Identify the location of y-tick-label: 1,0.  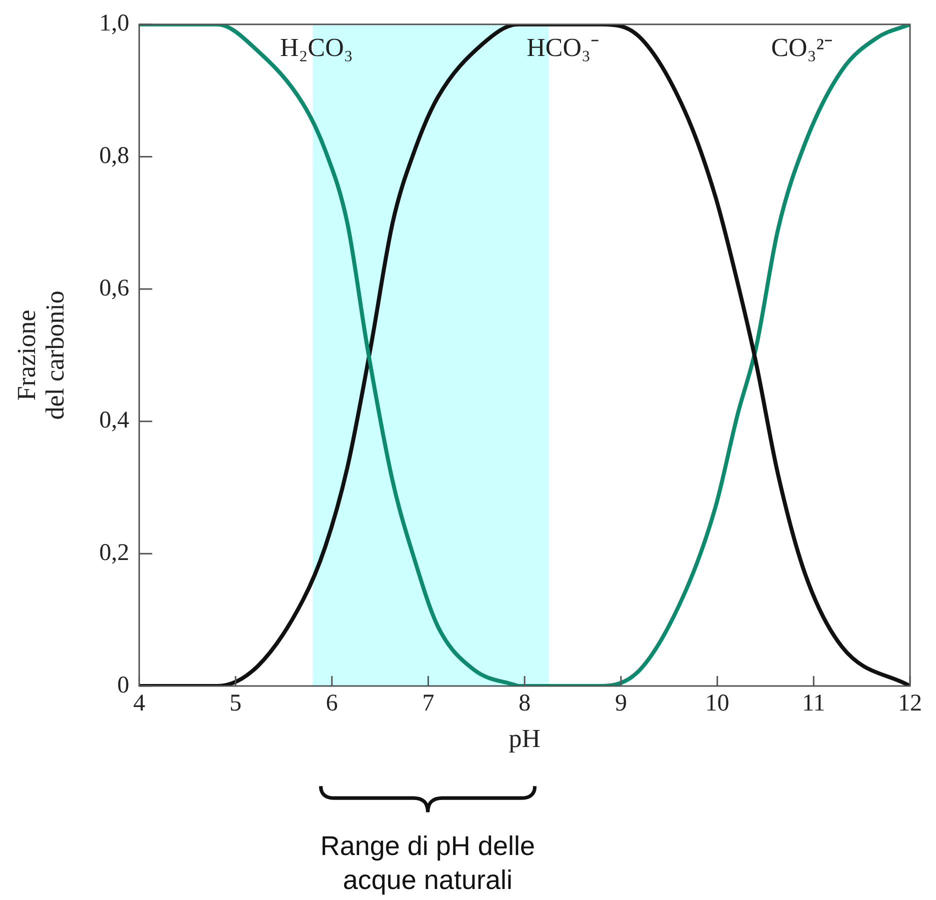
(114, 23).